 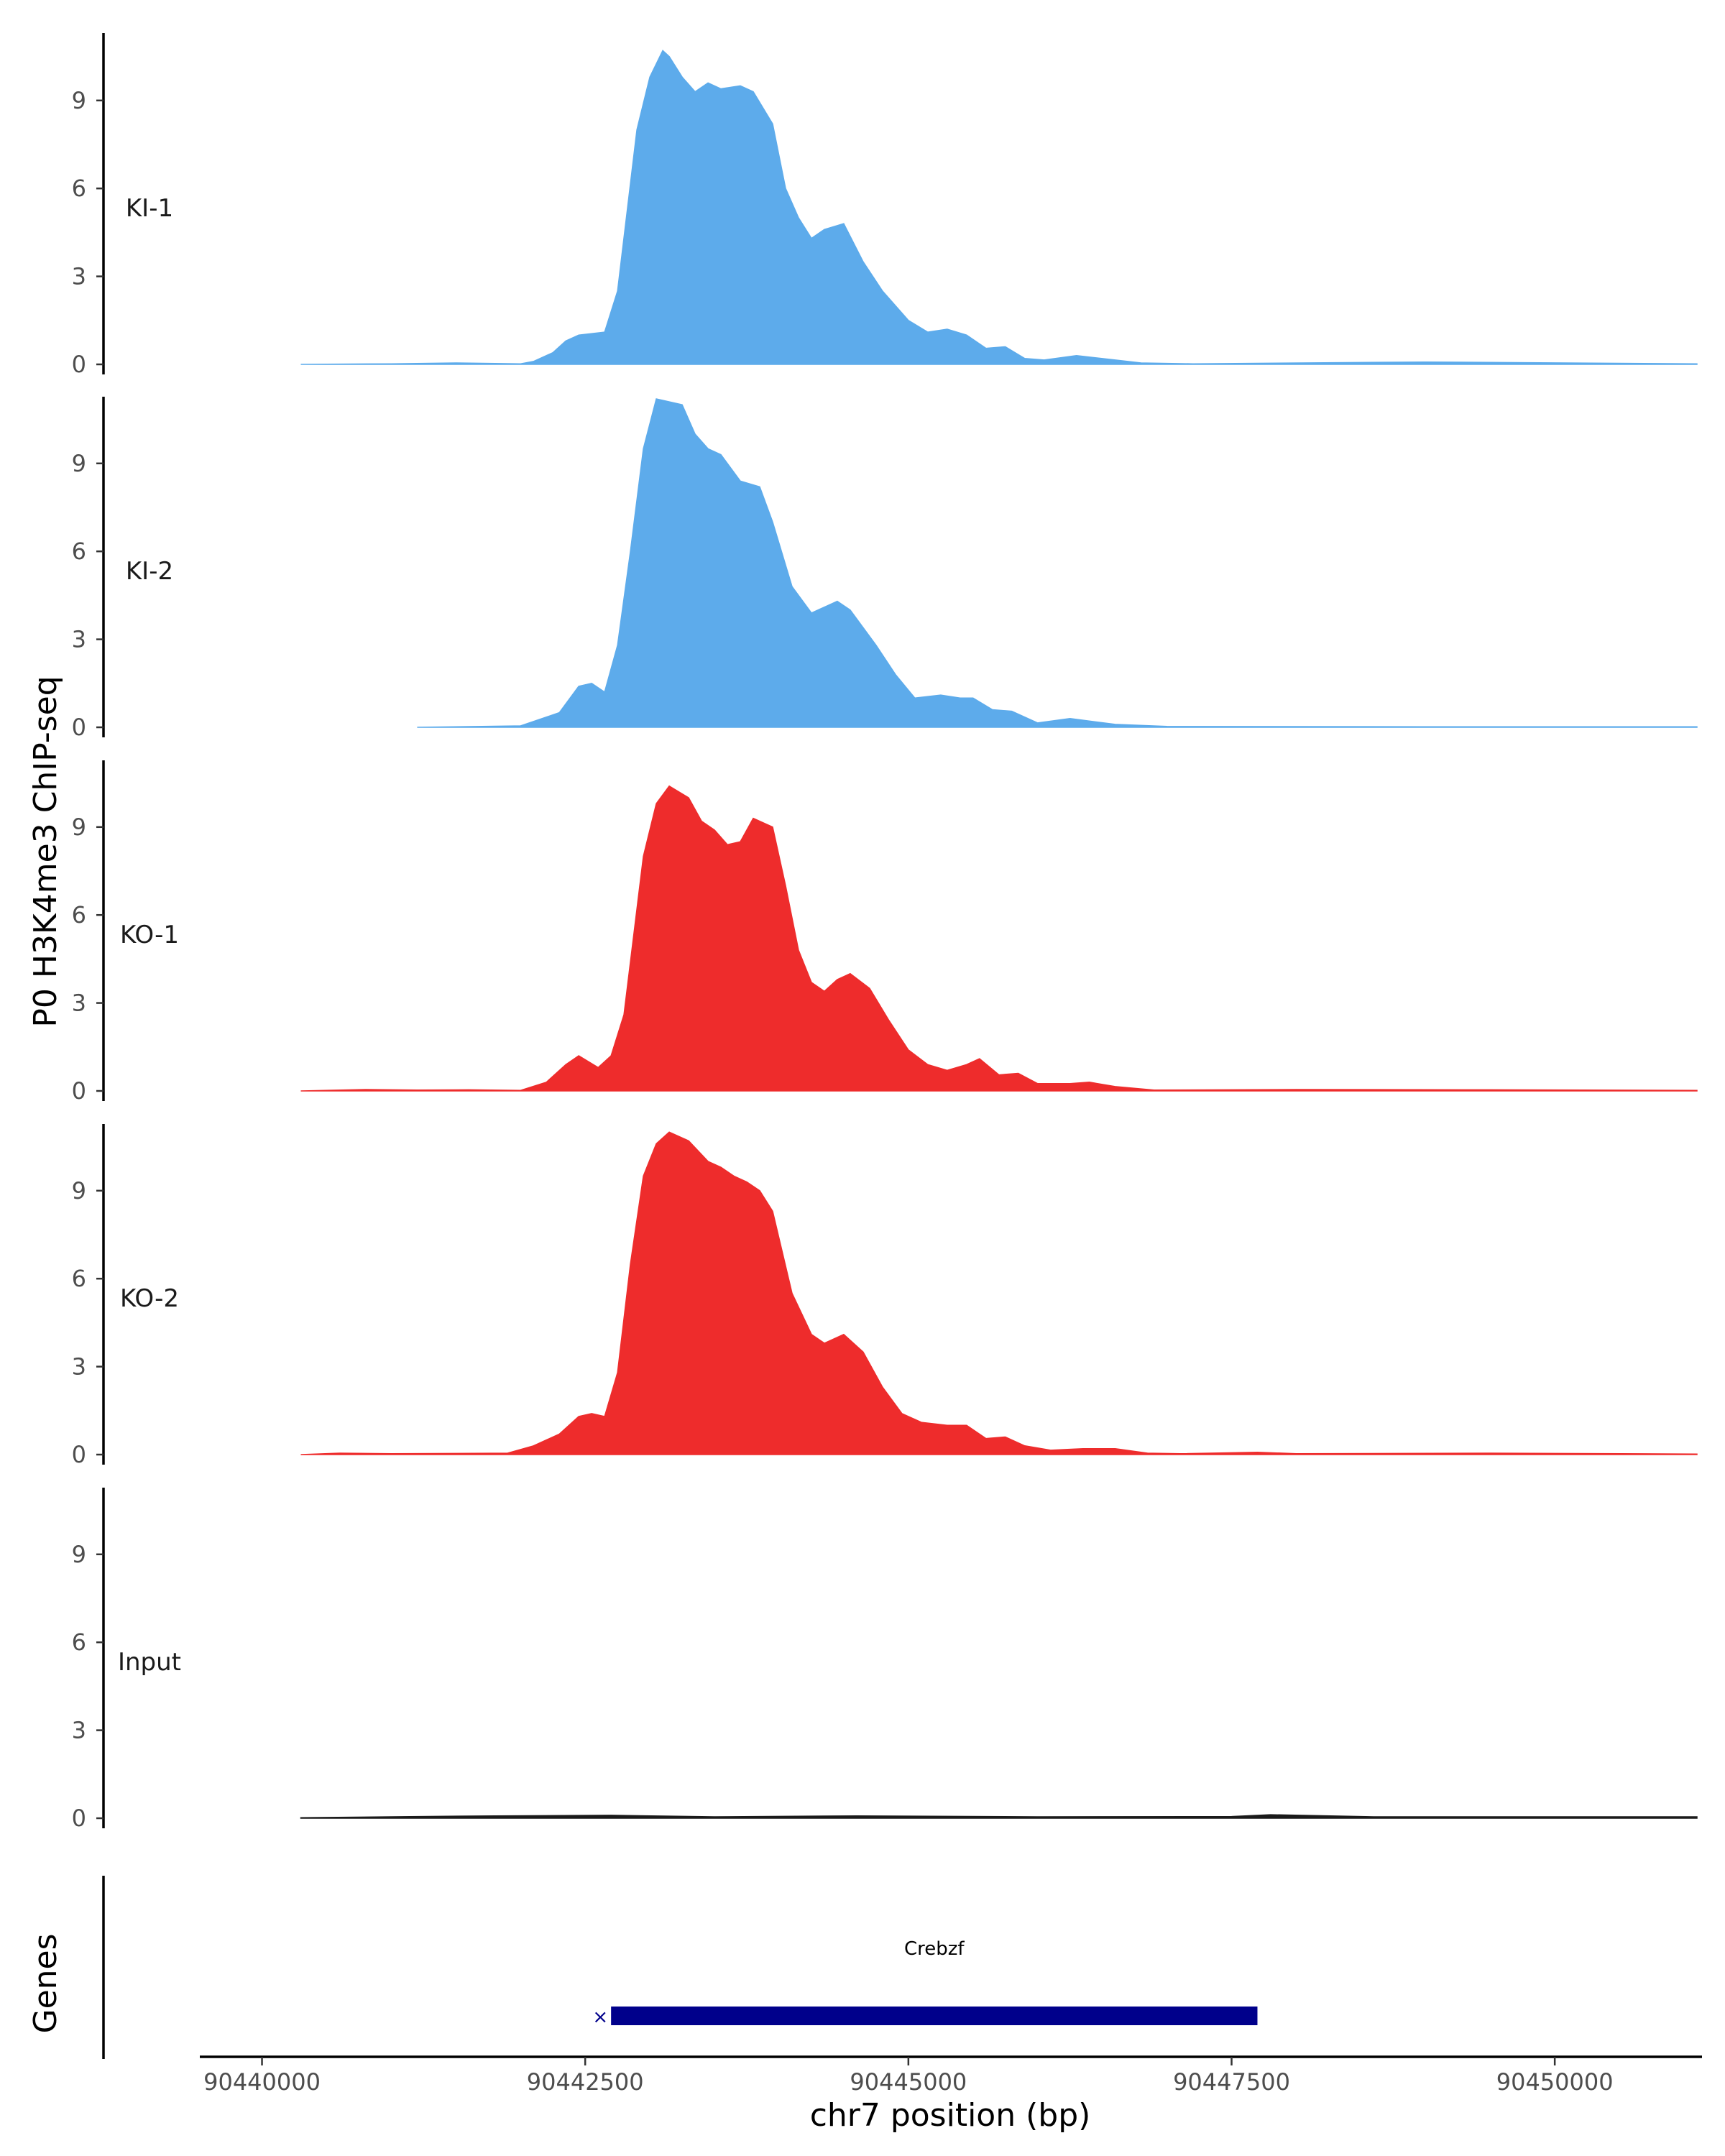 What do you see at coordinates (149, 935) in the screenshot?
I see `track-label: KO-1` at bounding box center [149, 935].